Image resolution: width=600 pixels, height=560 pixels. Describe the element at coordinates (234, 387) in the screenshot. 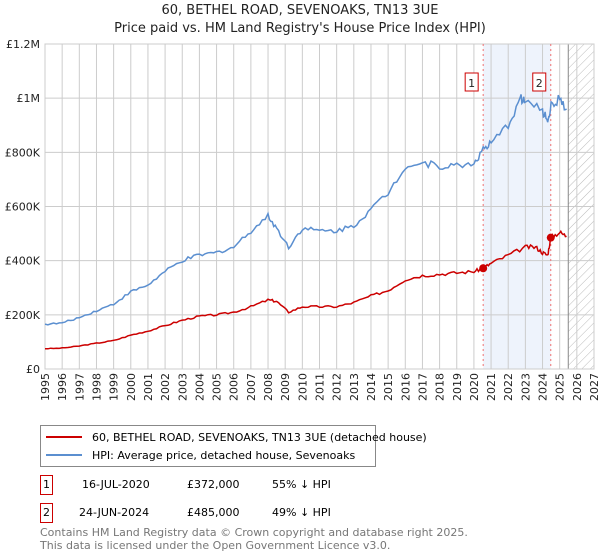

I see `x-tick-label: 2006` at that location.